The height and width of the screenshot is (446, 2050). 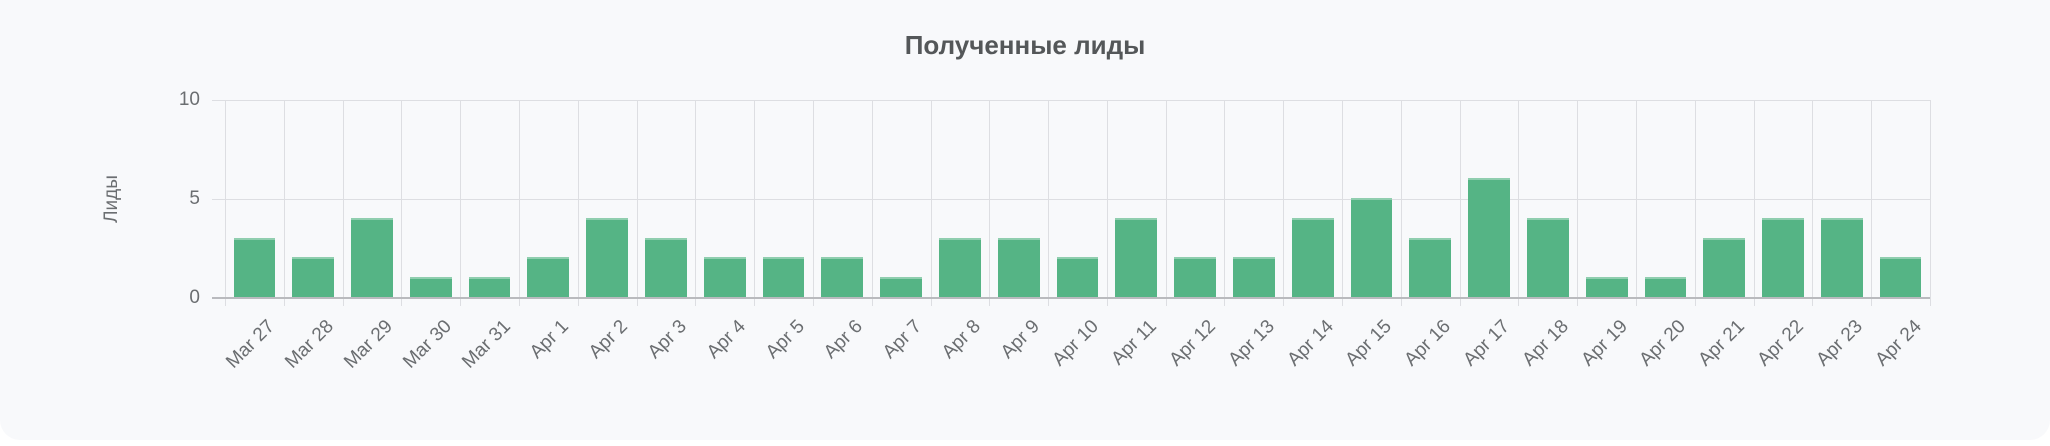 I want to click on x-axis-line, so click(x=1071, y=298).